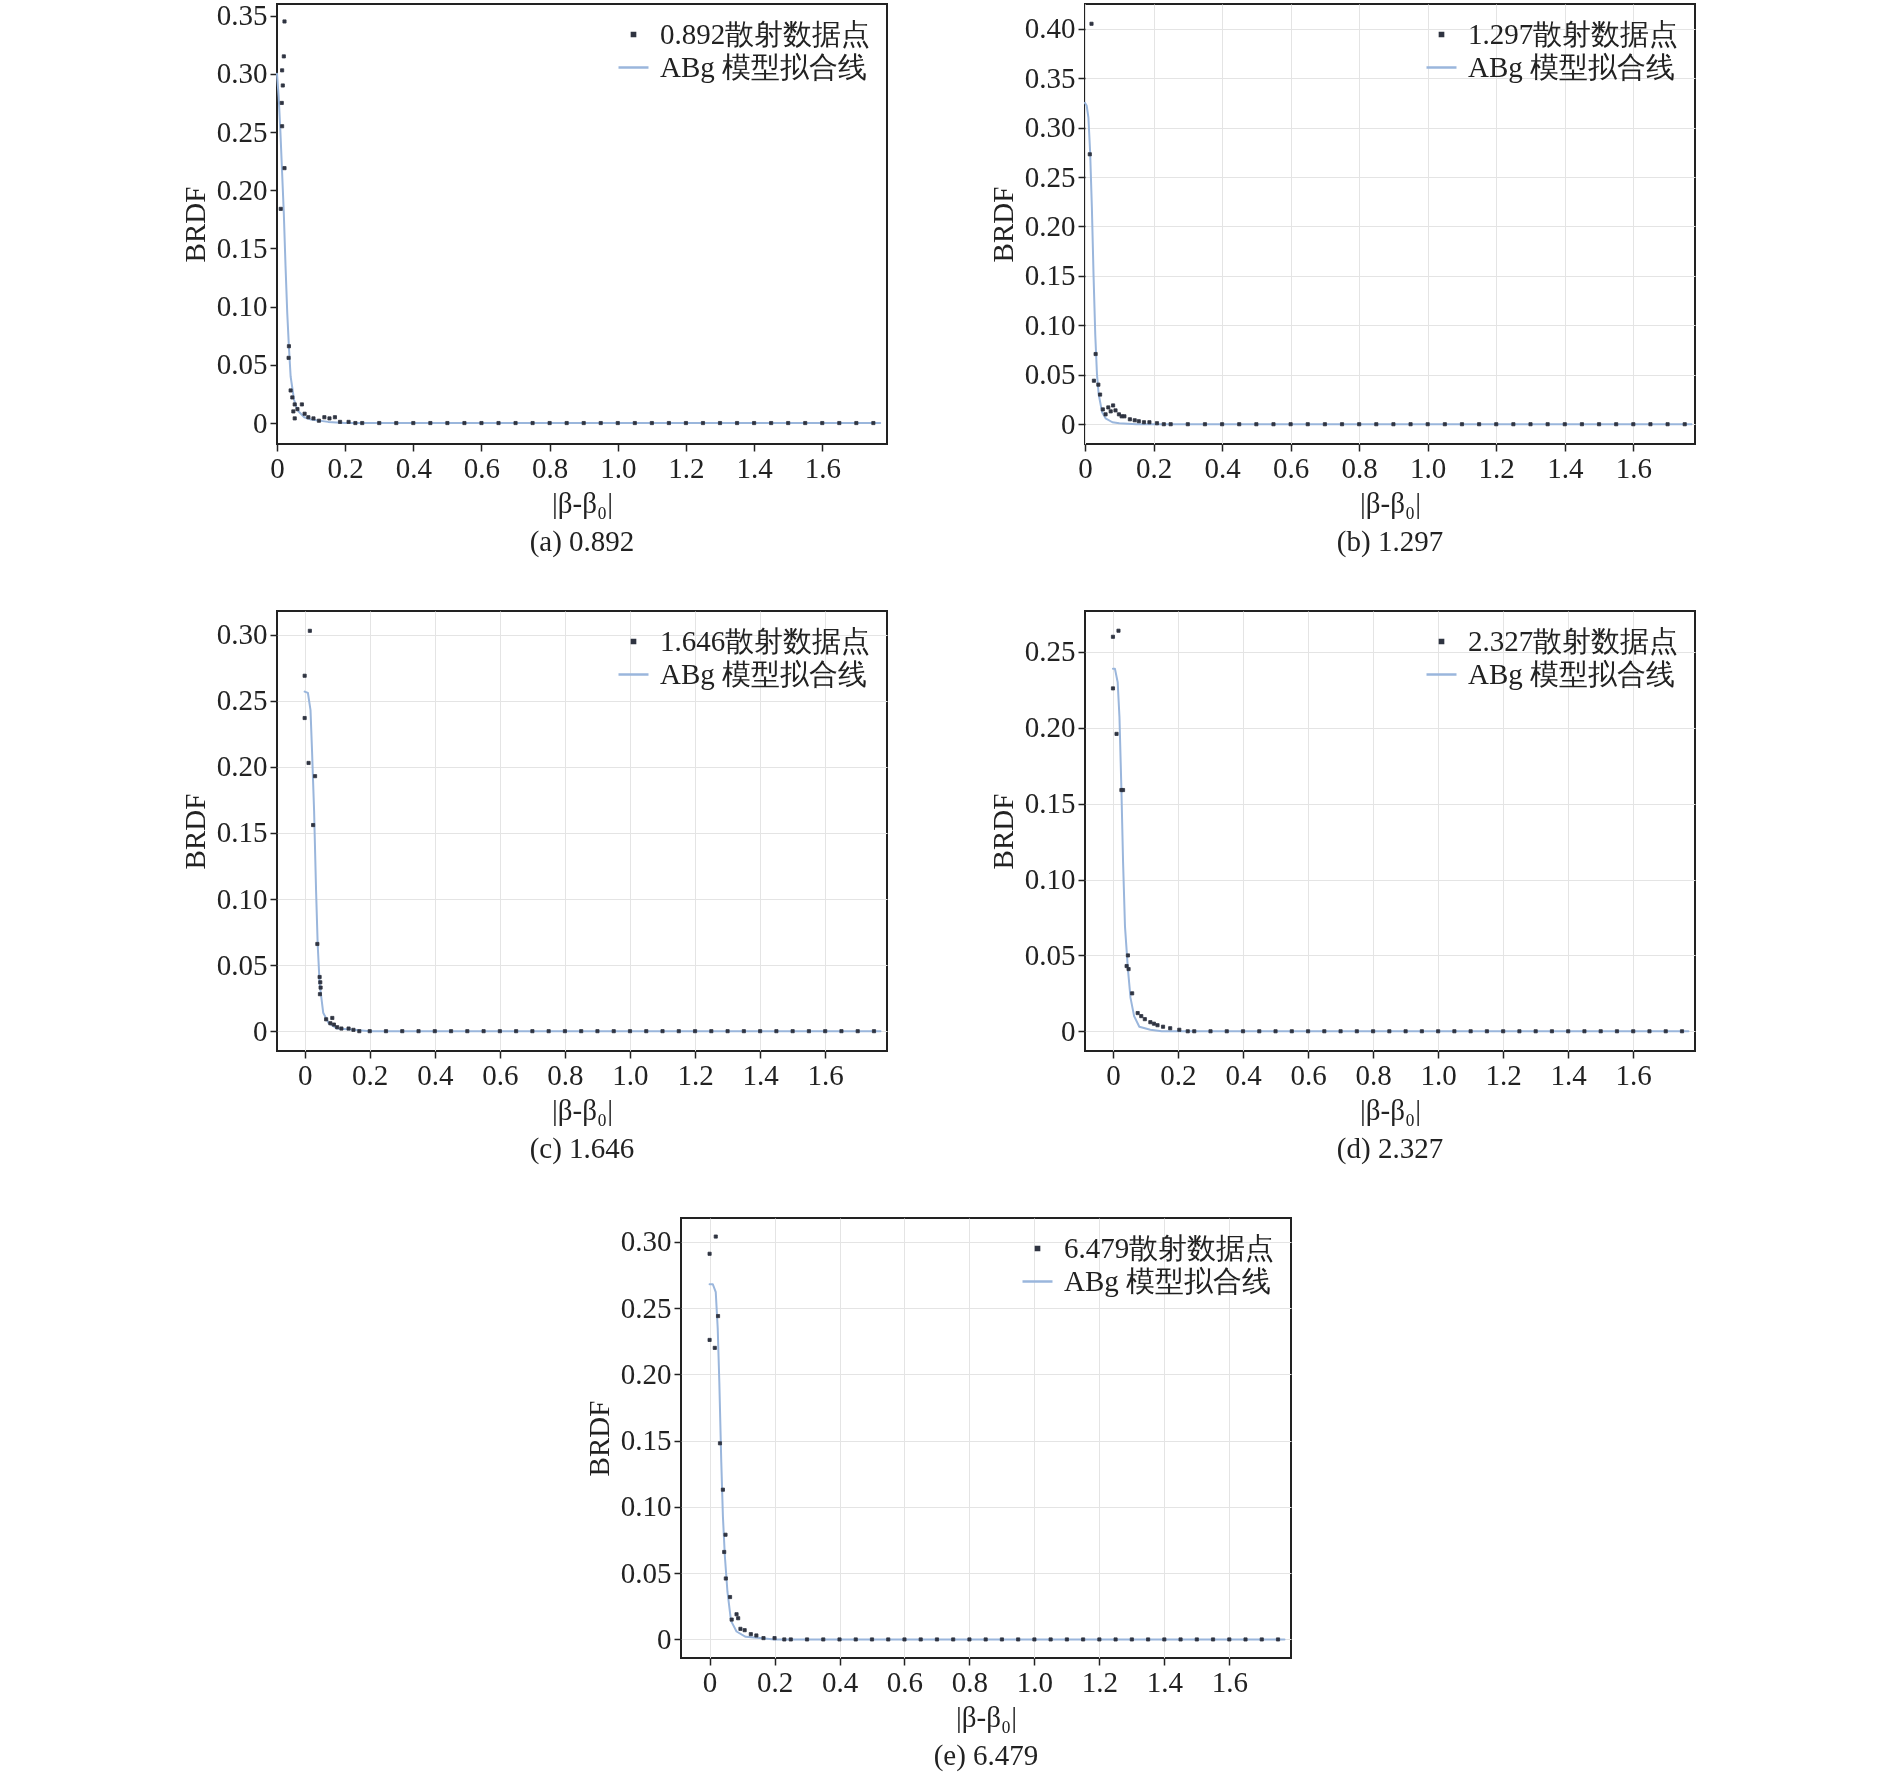 This screenshot has height=1783, width=1890. What do you see at coordinates (1573, 33) in the screenshot?
I see `legend-label: 1.297散射数据点` at bounding box center [1573, 33].